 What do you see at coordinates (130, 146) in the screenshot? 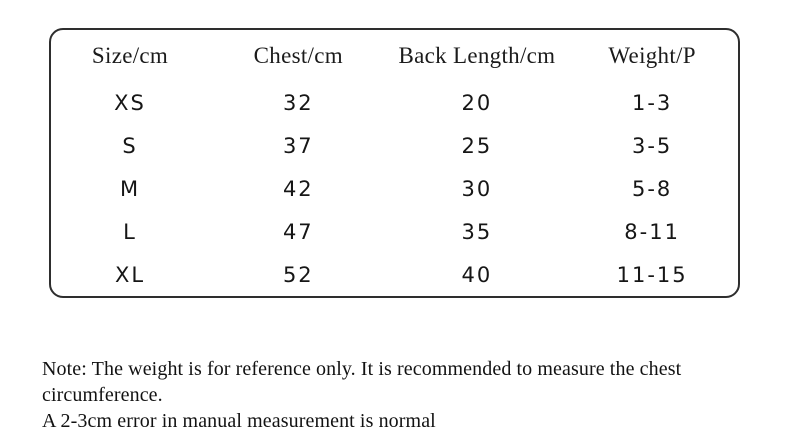
I see `cell-size: S` at bounding box center [130, 146].